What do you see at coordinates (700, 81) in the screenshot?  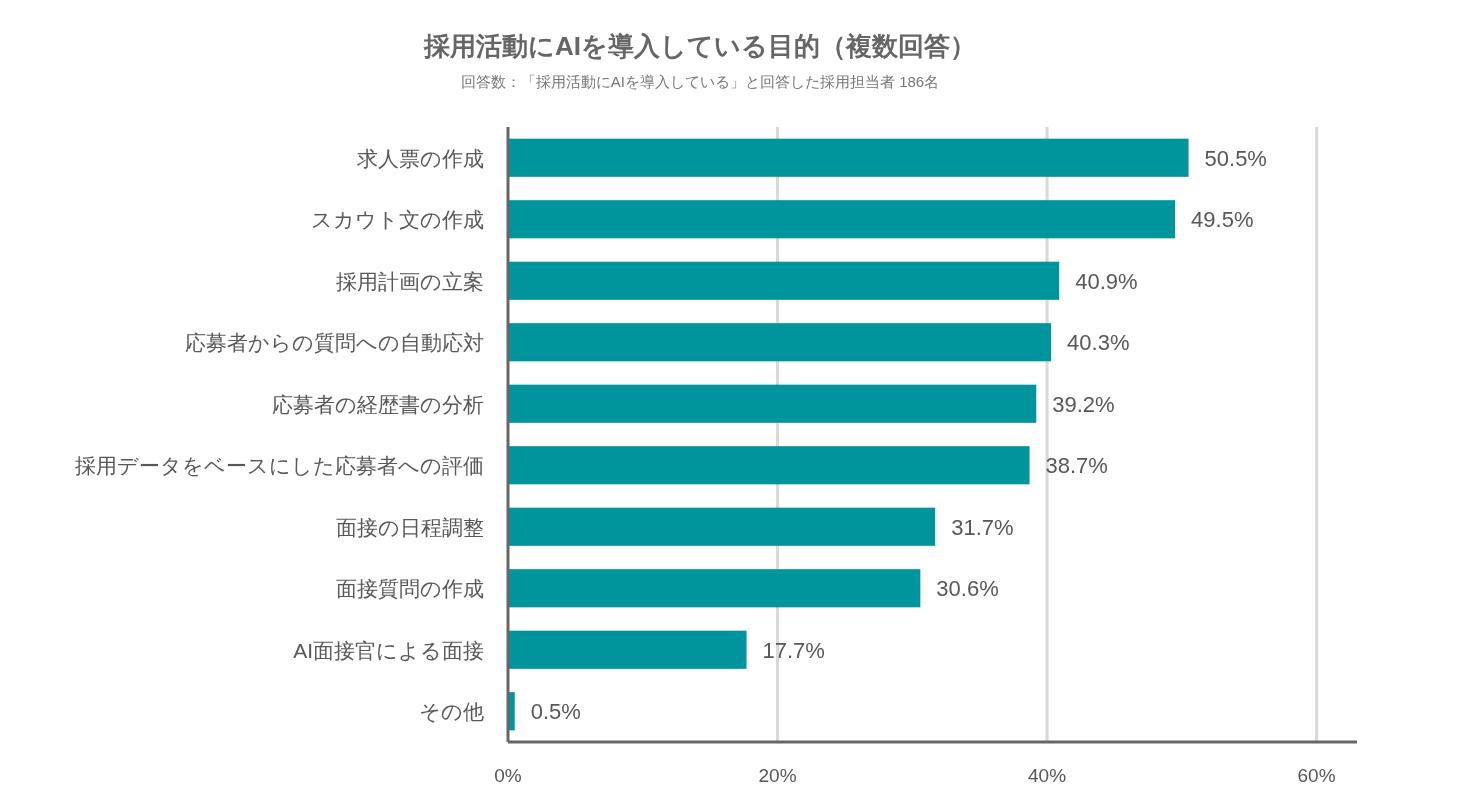 I see `subtitle: 回答数：「採用活動にAIを導入している」と回答した採用担当者 186名` at bounding box center [700, 81].